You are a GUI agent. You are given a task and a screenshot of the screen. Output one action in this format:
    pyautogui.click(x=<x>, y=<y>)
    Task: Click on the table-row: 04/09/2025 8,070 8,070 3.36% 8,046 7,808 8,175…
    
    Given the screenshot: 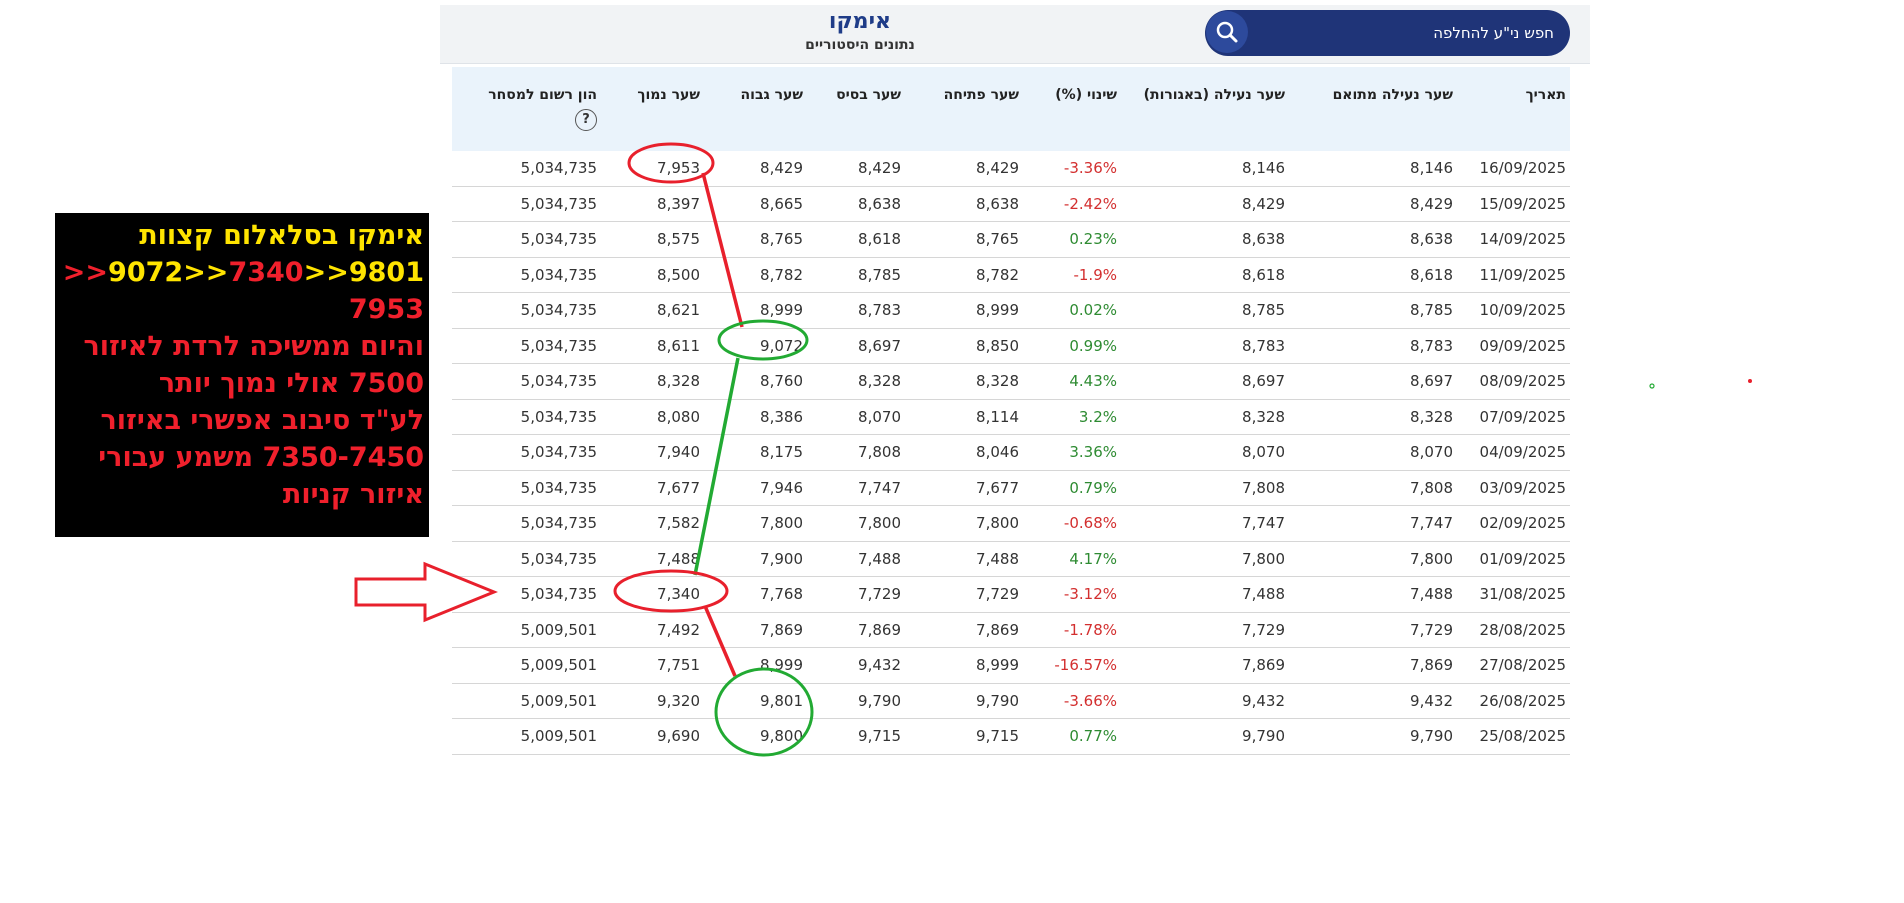 What is the action you would take?
    pyautogui.click(x=1011, y=452)
    